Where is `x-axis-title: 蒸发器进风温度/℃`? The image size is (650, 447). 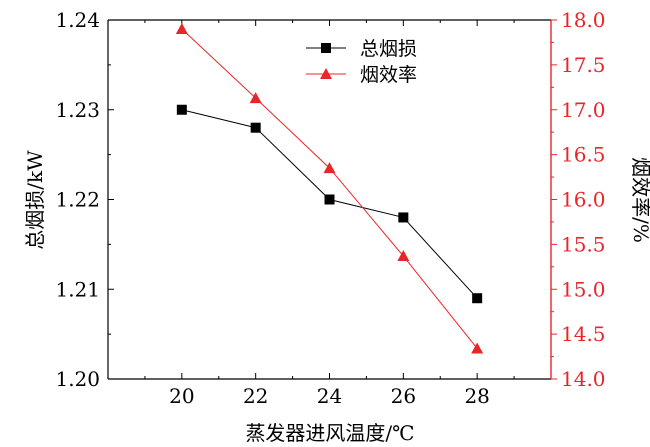 x-axis-title: 蒸发器进风温度/℃ is located at coordinates (329, 433).